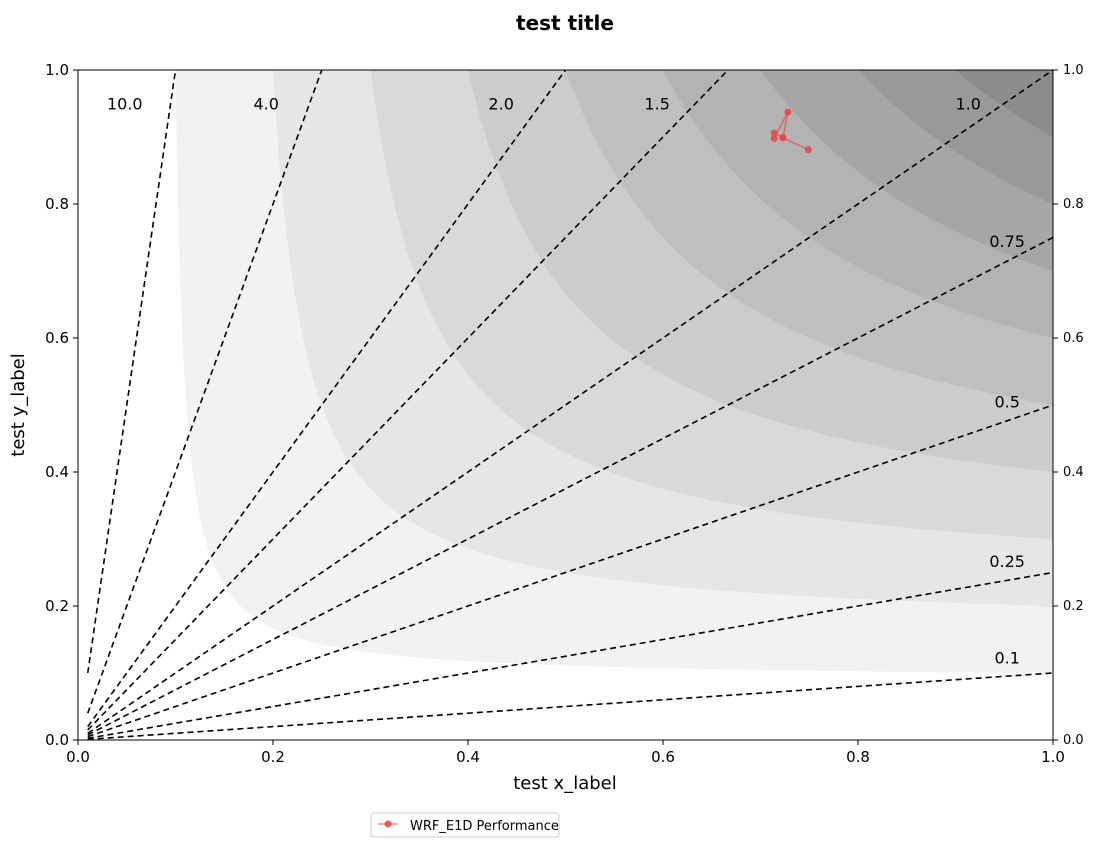  What do you see at coordinates (1073, 204) in the screenshot?
I see `y-right-tick-label: 0.8` at bounding box center [1073, 204].